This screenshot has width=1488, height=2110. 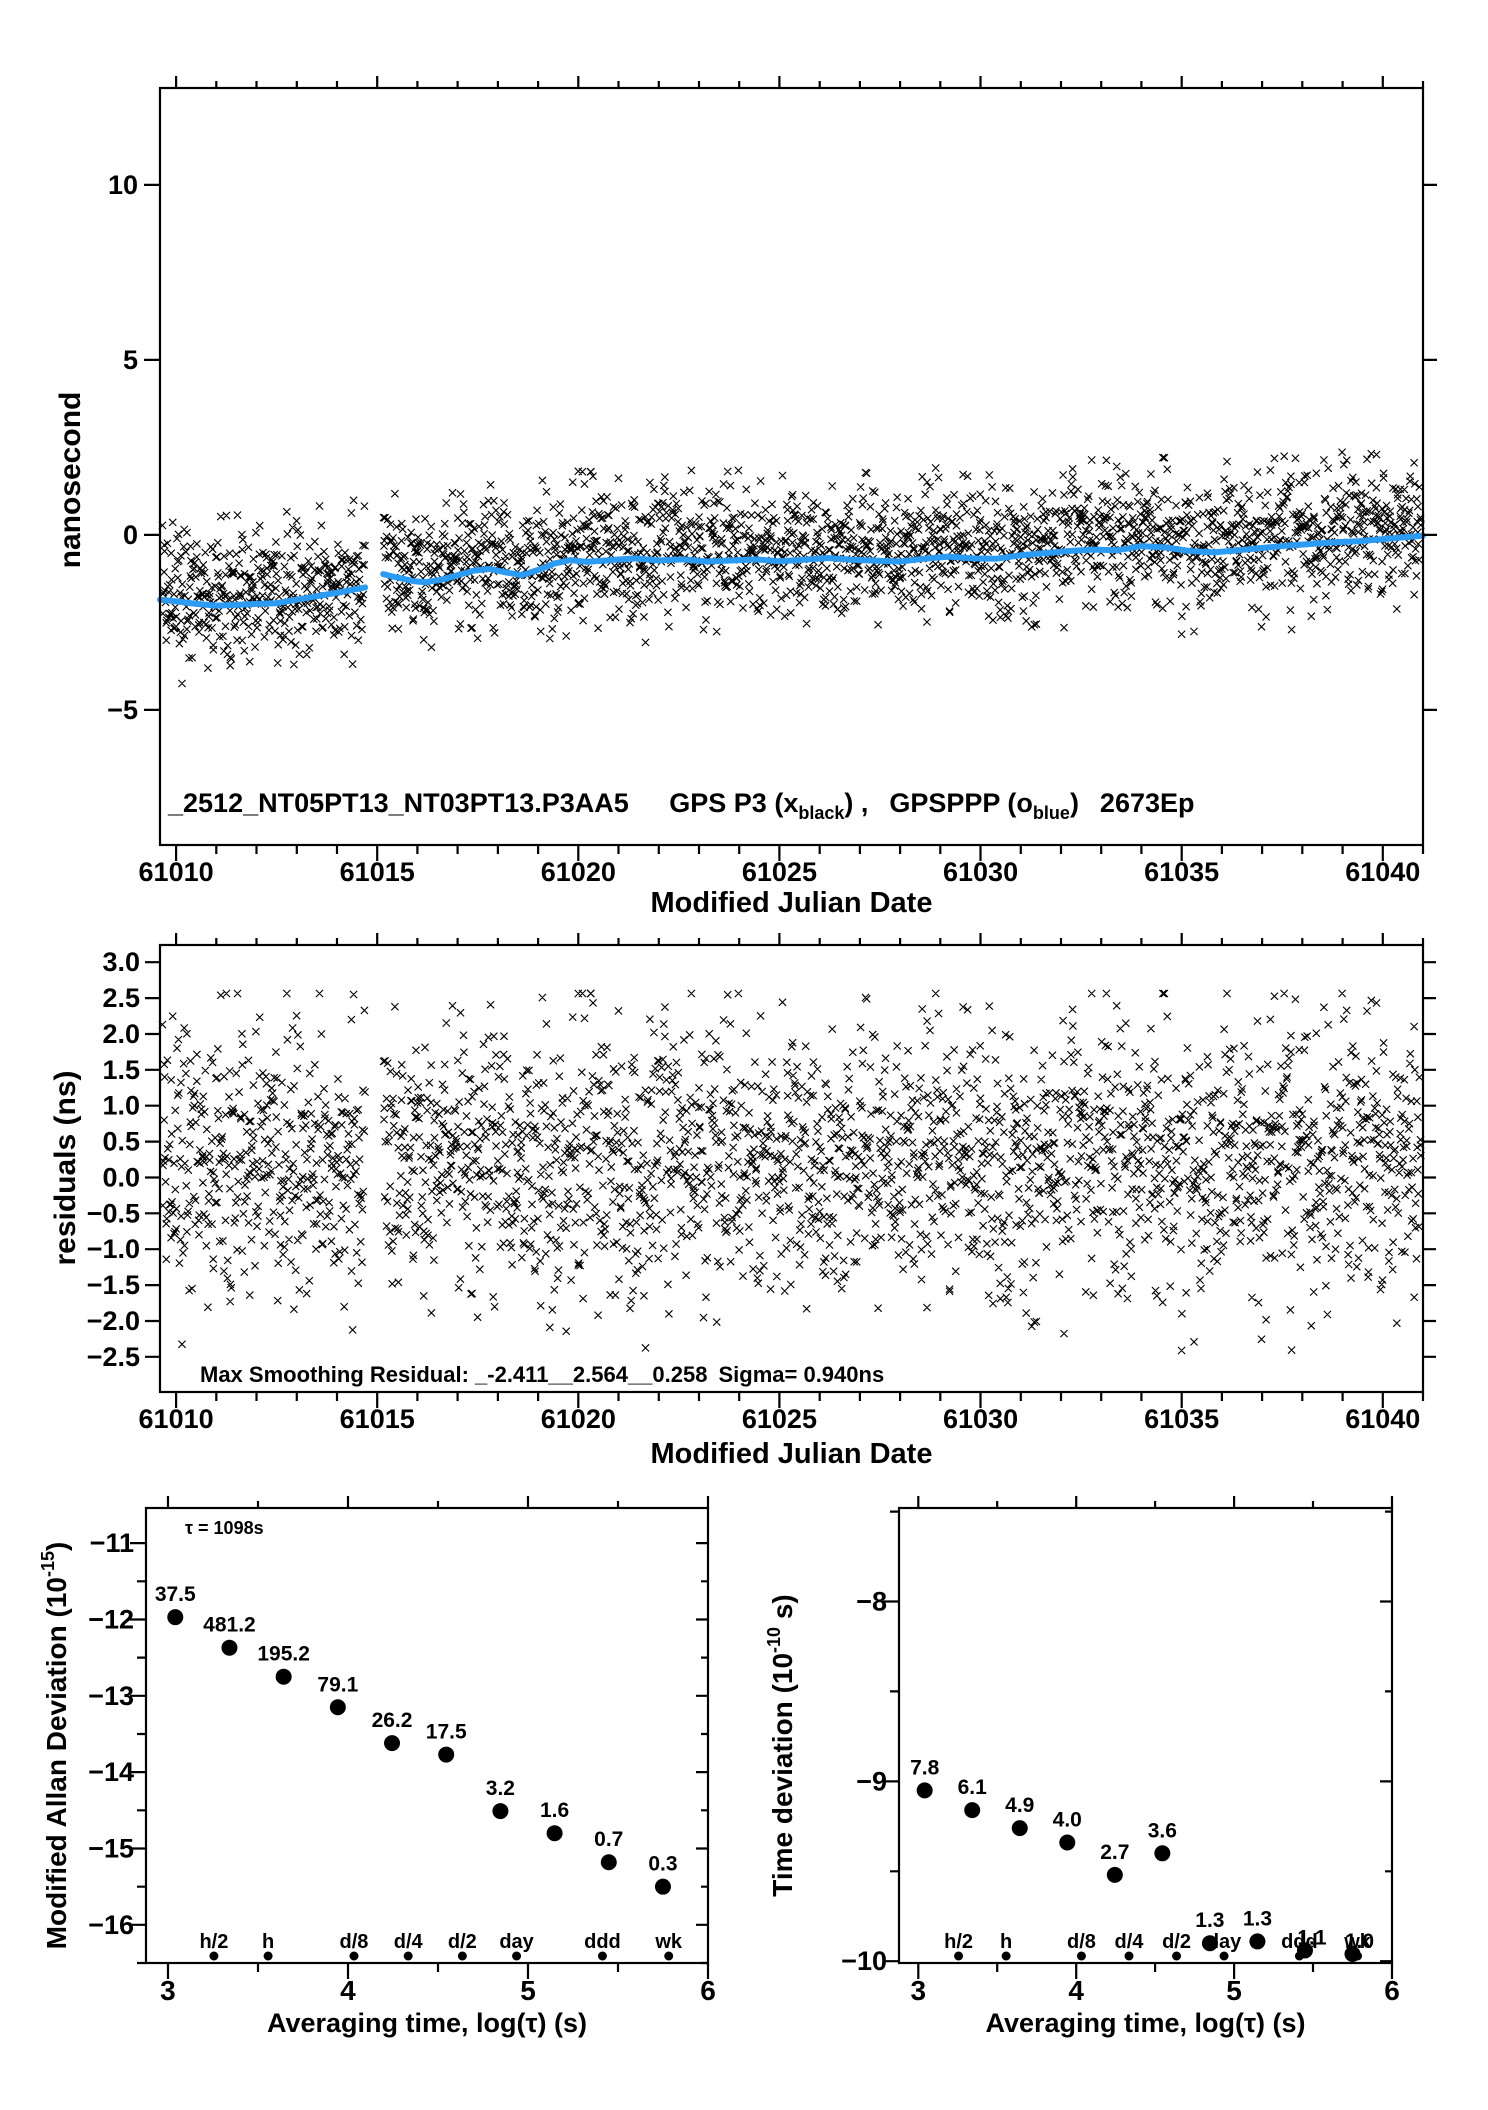 I want to click on y-tick-label: 3.0, so click(x=121, y=962).